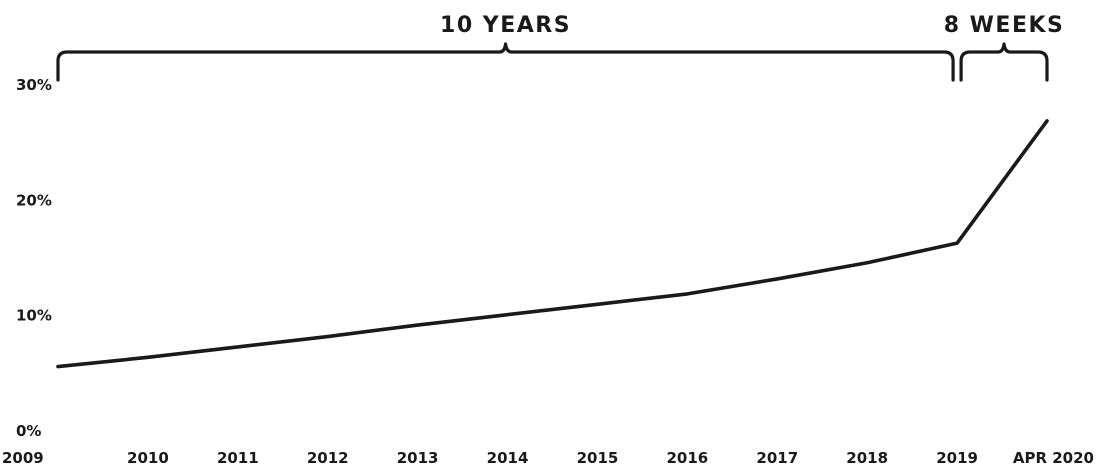 Image resolution: width=1098 pixels, height=469 pixels. What do you see at coordinates (1053, 458) in the screenshot?
I see `x-tick-label: APR 2020` at bounding box center [1053, 458].